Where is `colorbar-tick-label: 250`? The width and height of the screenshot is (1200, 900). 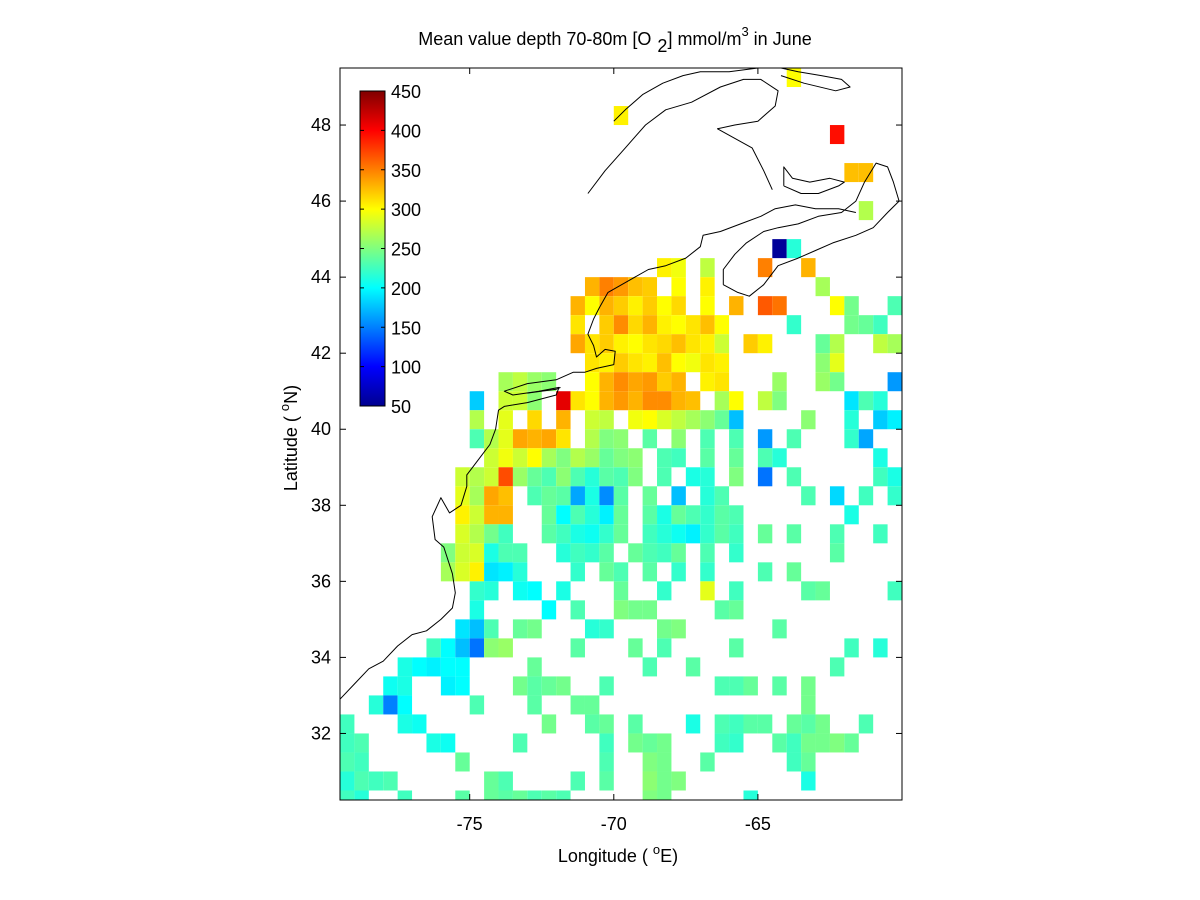
colorbar-tick-label: 250 is located at coordinates (406, 250).